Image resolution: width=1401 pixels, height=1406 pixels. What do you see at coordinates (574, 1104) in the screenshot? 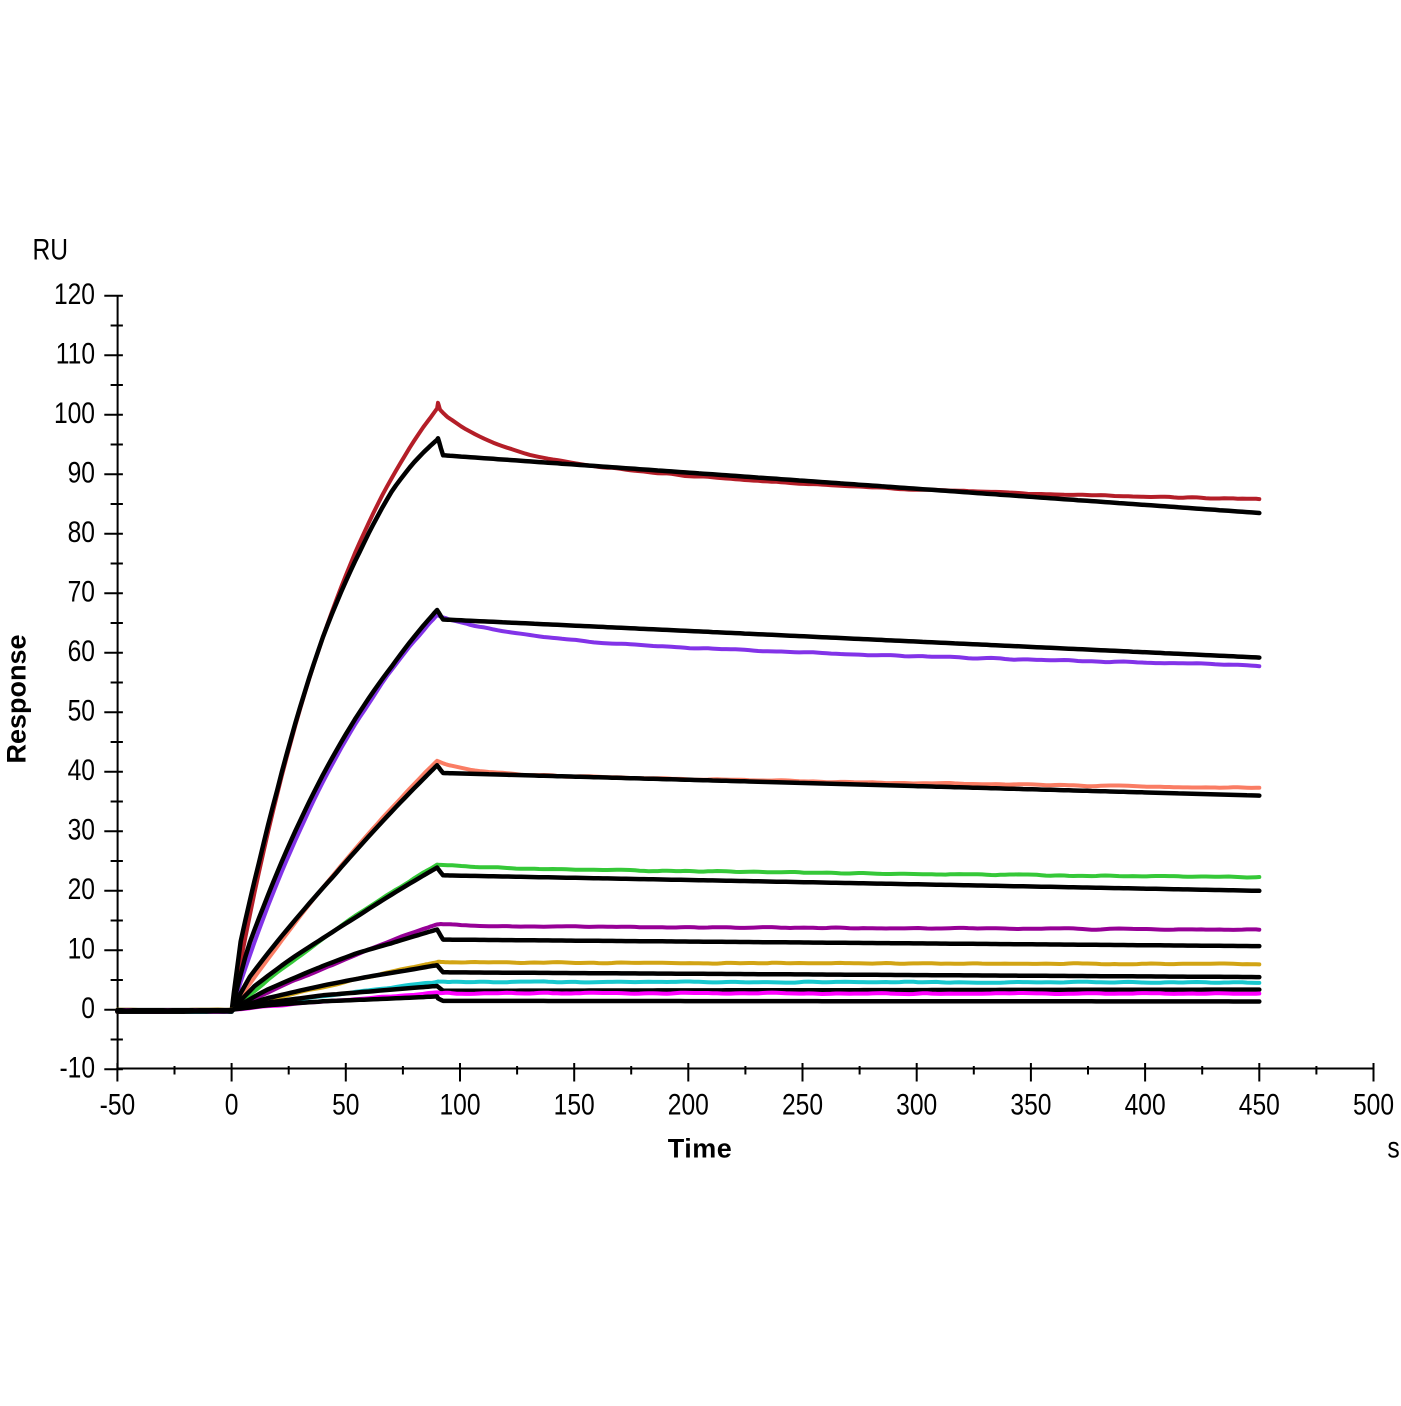
I see `svg-text: 150` at bounding box center [574, 1104].